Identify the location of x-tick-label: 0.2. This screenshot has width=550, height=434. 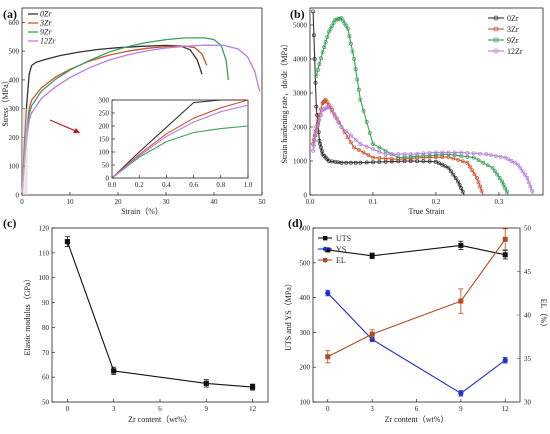
(436, 202).